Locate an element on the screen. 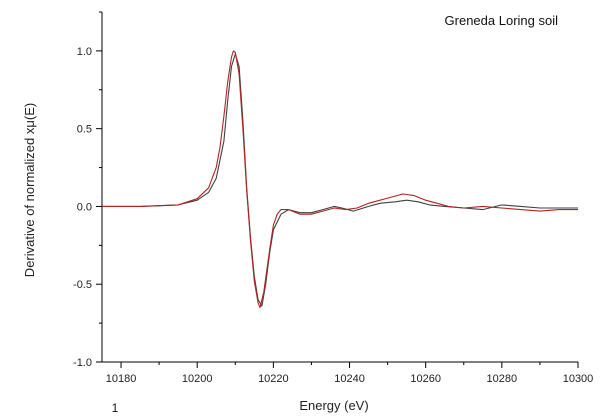 Image resolution: width=600 pixels, height=416 pixels. x-tick-label: 10200 is located at coordinates (197, 379).